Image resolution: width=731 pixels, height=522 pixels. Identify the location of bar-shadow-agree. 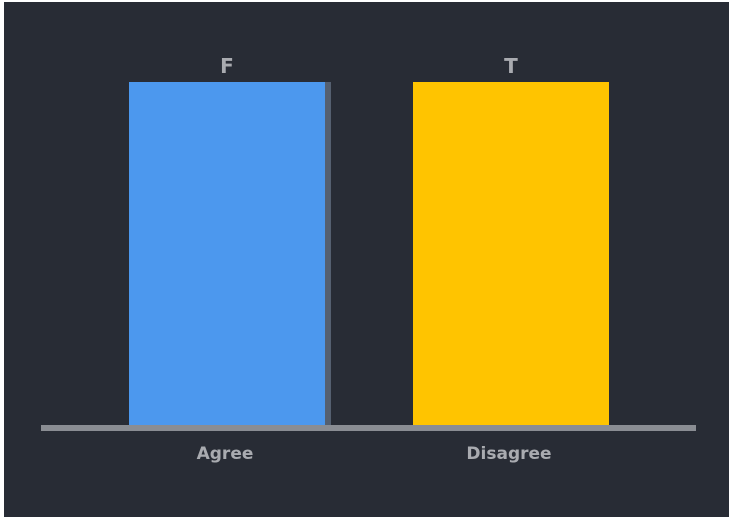
(328, 255).